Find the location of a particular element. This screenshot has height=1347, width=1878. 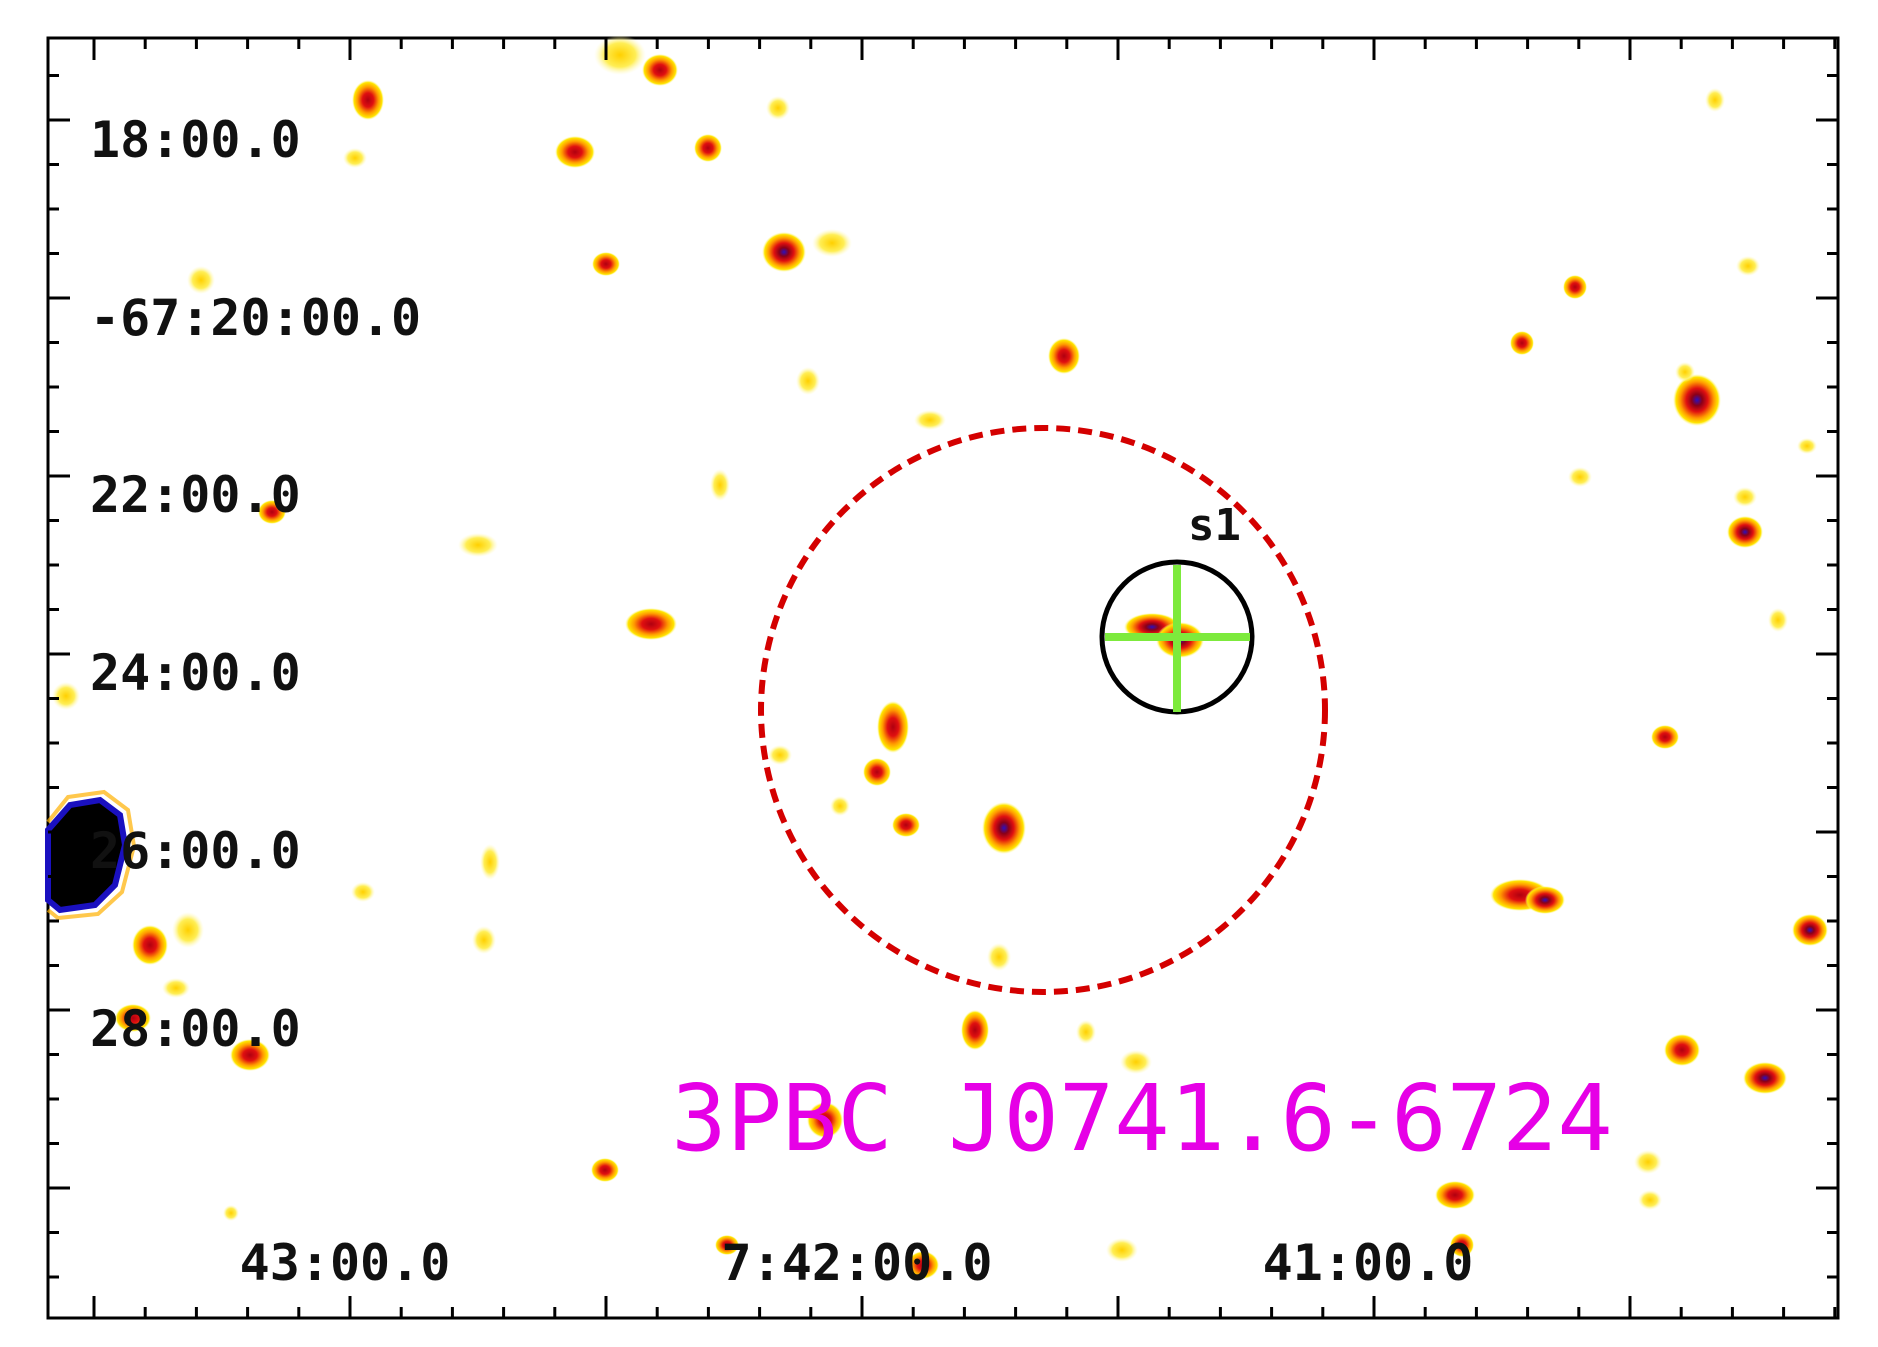

dec-label: 18:00.0 is located at coordinates (195, 140).